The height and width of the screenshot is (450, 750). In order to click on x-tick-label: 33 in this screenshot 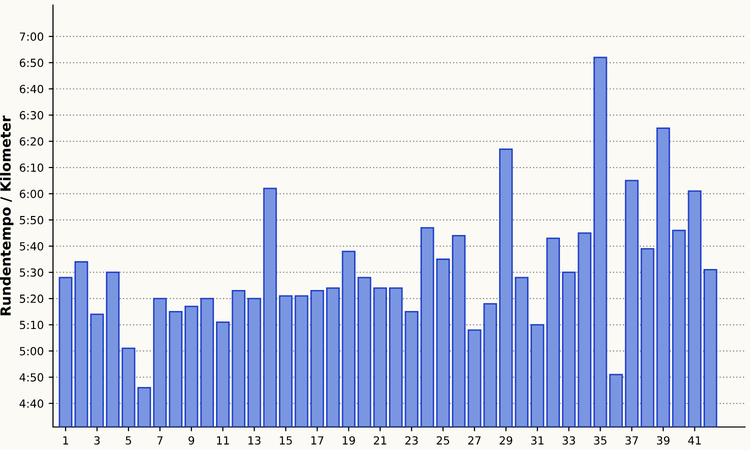, I will do `click(569, 440)`.